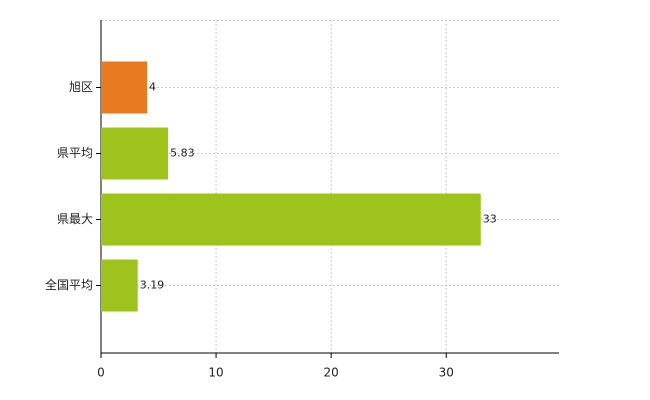  What do you see at coordinates (152, 285) in the screenshot?
I see `value-label: 3.19` at bounding box center [152, 285].